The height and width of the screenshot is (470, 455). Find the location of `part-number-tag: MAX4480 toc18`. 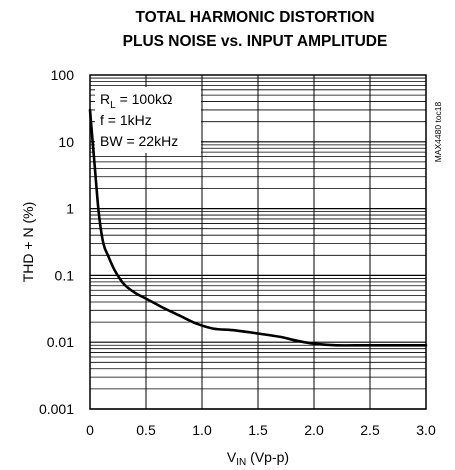

part-number-tag: MAX4480 toc18 is located at coordinates (438, 131).